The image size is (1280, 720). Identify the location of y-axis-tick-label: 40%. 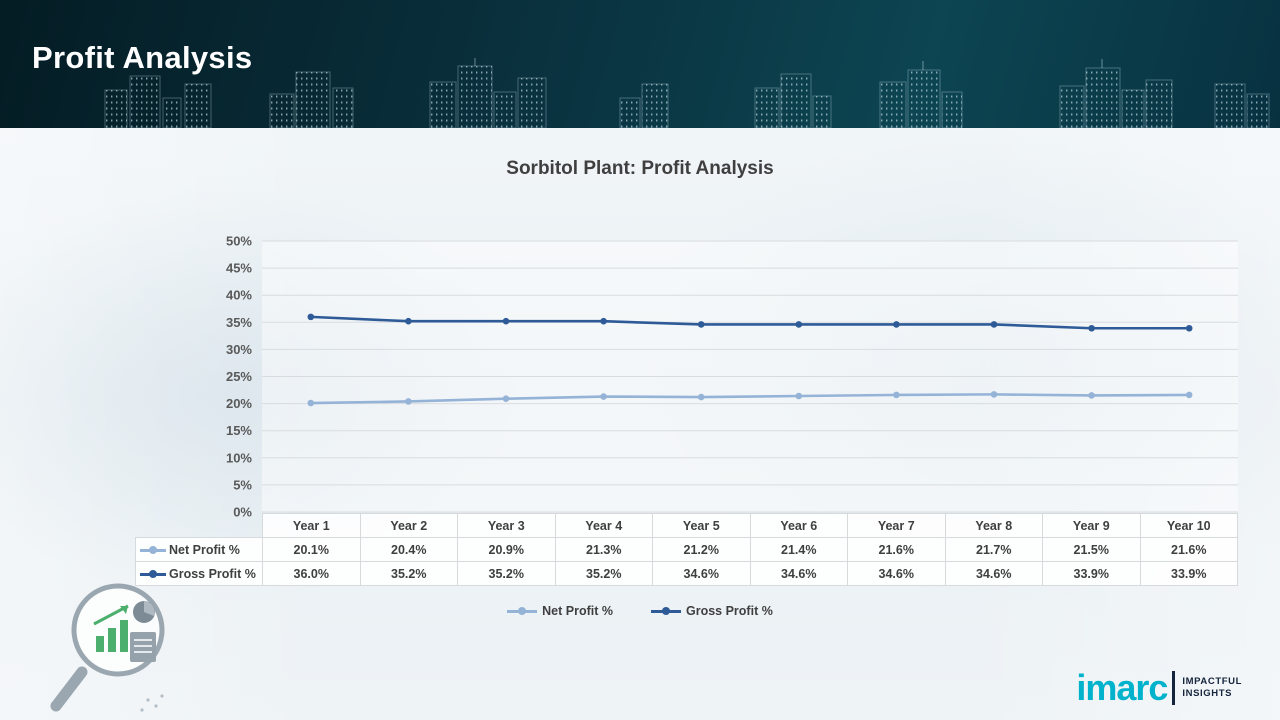
(239, 295).